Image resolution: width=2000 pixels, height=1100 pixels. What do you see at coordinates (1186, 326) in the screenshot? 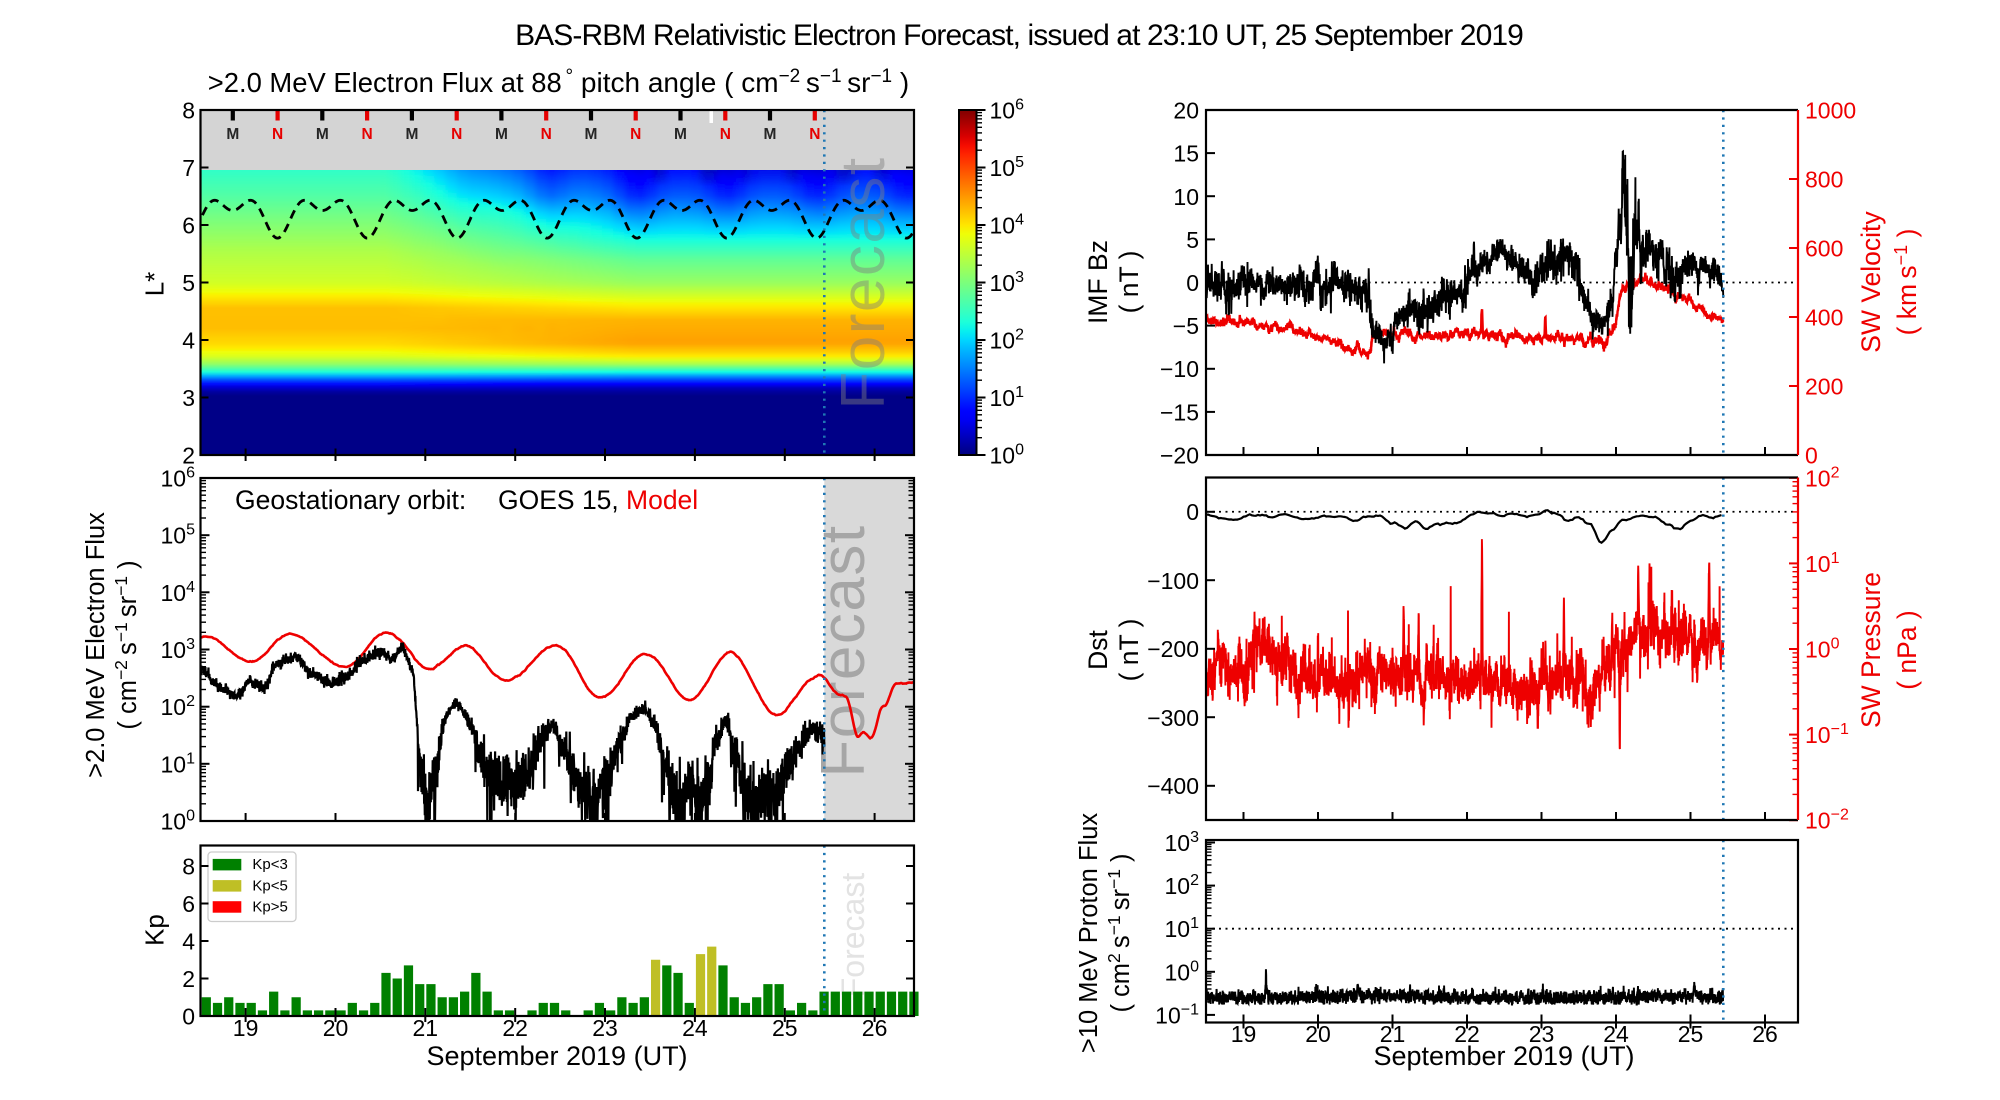
I see `svg-text: −5` at bounding box center [1186, 326].